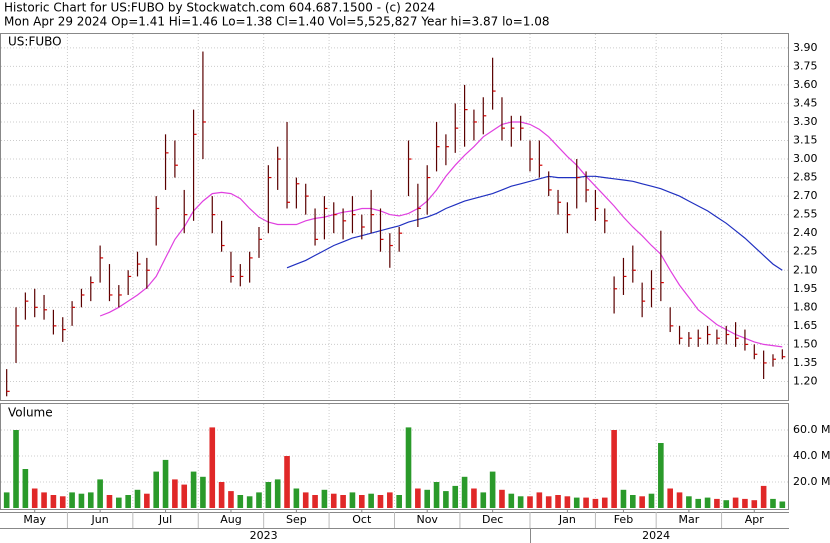 This screenshot has height=543, width=830. Describe the element at coordinates (805, 140) in the screenshot. I see `y-tick-label: 3.15` at that location.